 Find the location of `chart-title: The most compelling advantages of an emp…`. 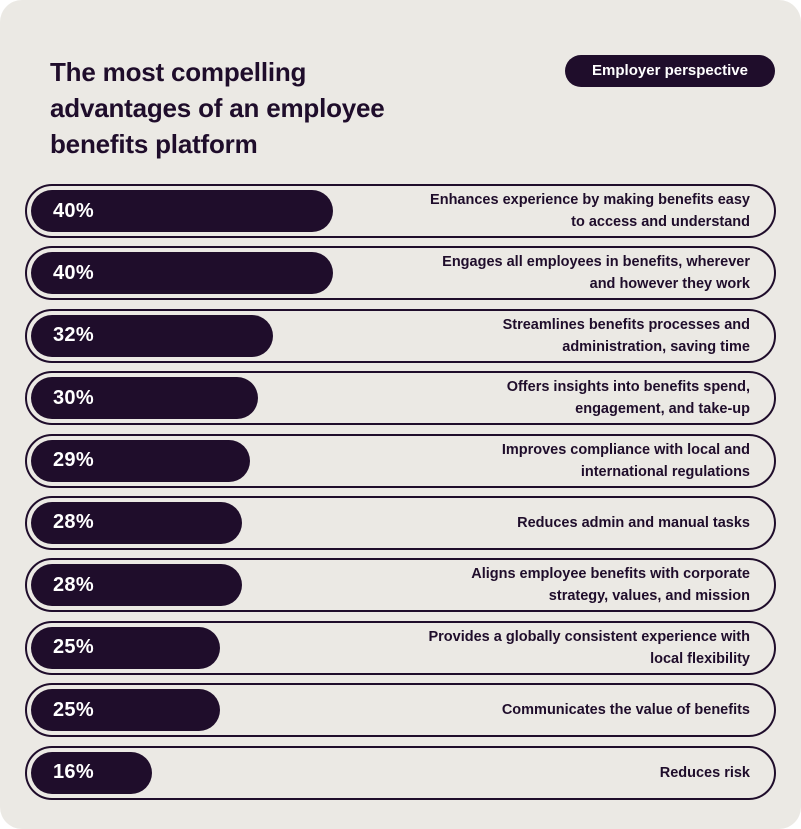

chart-title: The most compelling advantages of an emp… is located at coordinates (217, 108).